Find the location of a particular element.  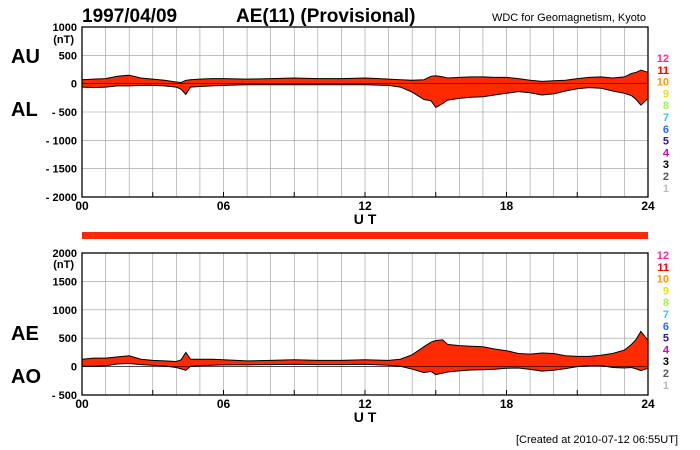

y-tick-label: - 1500 is located at coordinates (61, 170).